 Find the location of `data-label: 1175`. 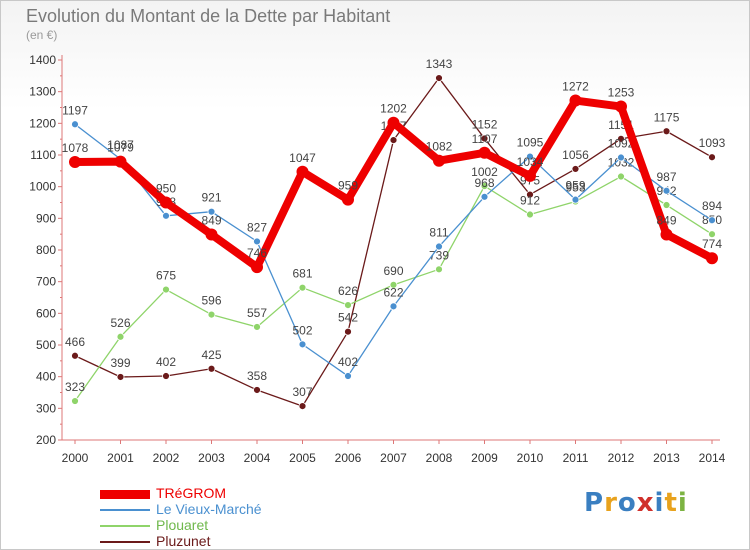

data-label: 1175 is located at coordinates (667, 117).